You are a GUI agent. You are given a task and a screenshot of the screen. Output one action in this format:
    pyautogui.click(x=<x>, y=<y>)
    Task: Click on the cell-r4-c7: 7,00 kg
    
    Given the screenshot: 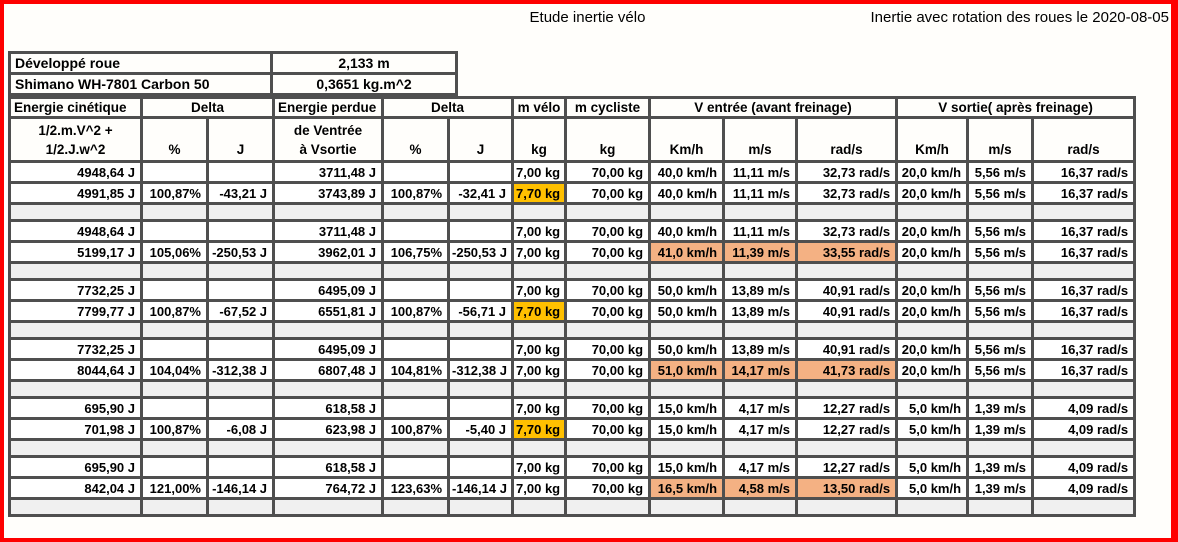 What is the action you would take?
    pyautogui.click(x=539, y=231)
    